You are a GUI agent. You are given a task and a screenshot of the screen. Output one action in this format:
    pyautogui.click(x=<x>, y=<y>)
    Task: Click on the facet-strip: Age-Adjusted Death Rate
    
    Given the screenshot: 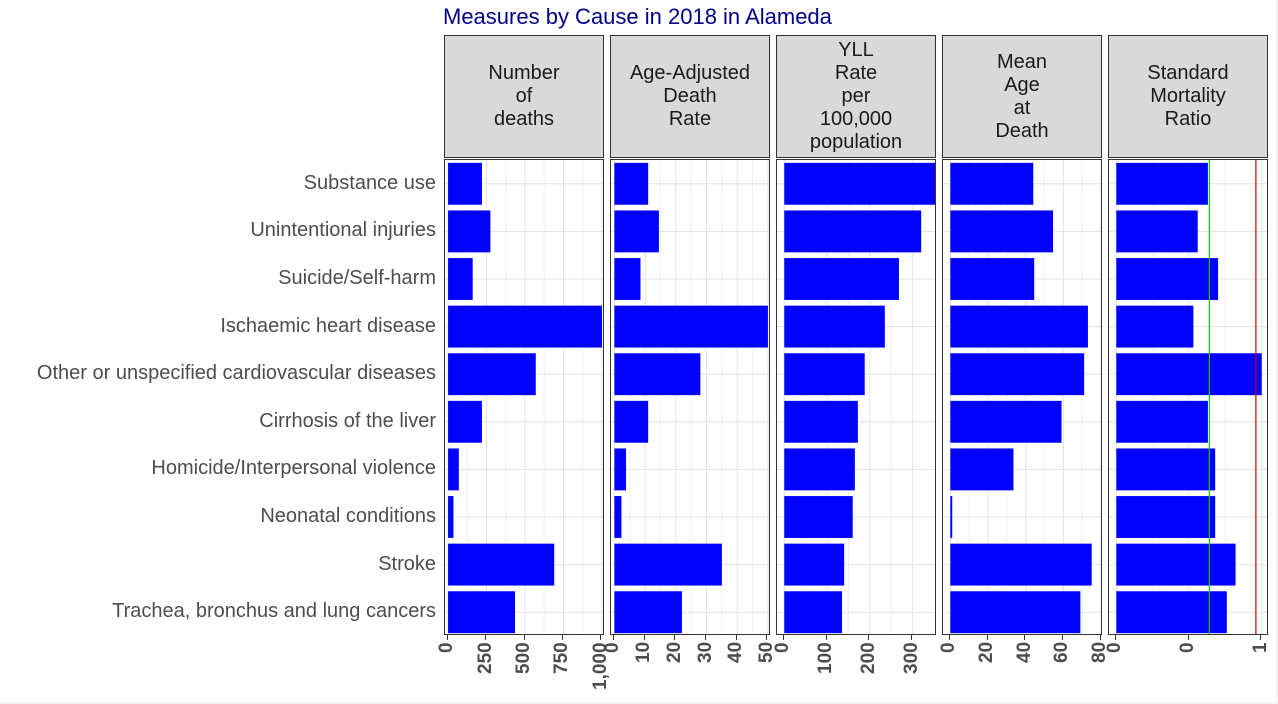 What is the action you would take?
    pyautogui.click(x=690, y=96)
    